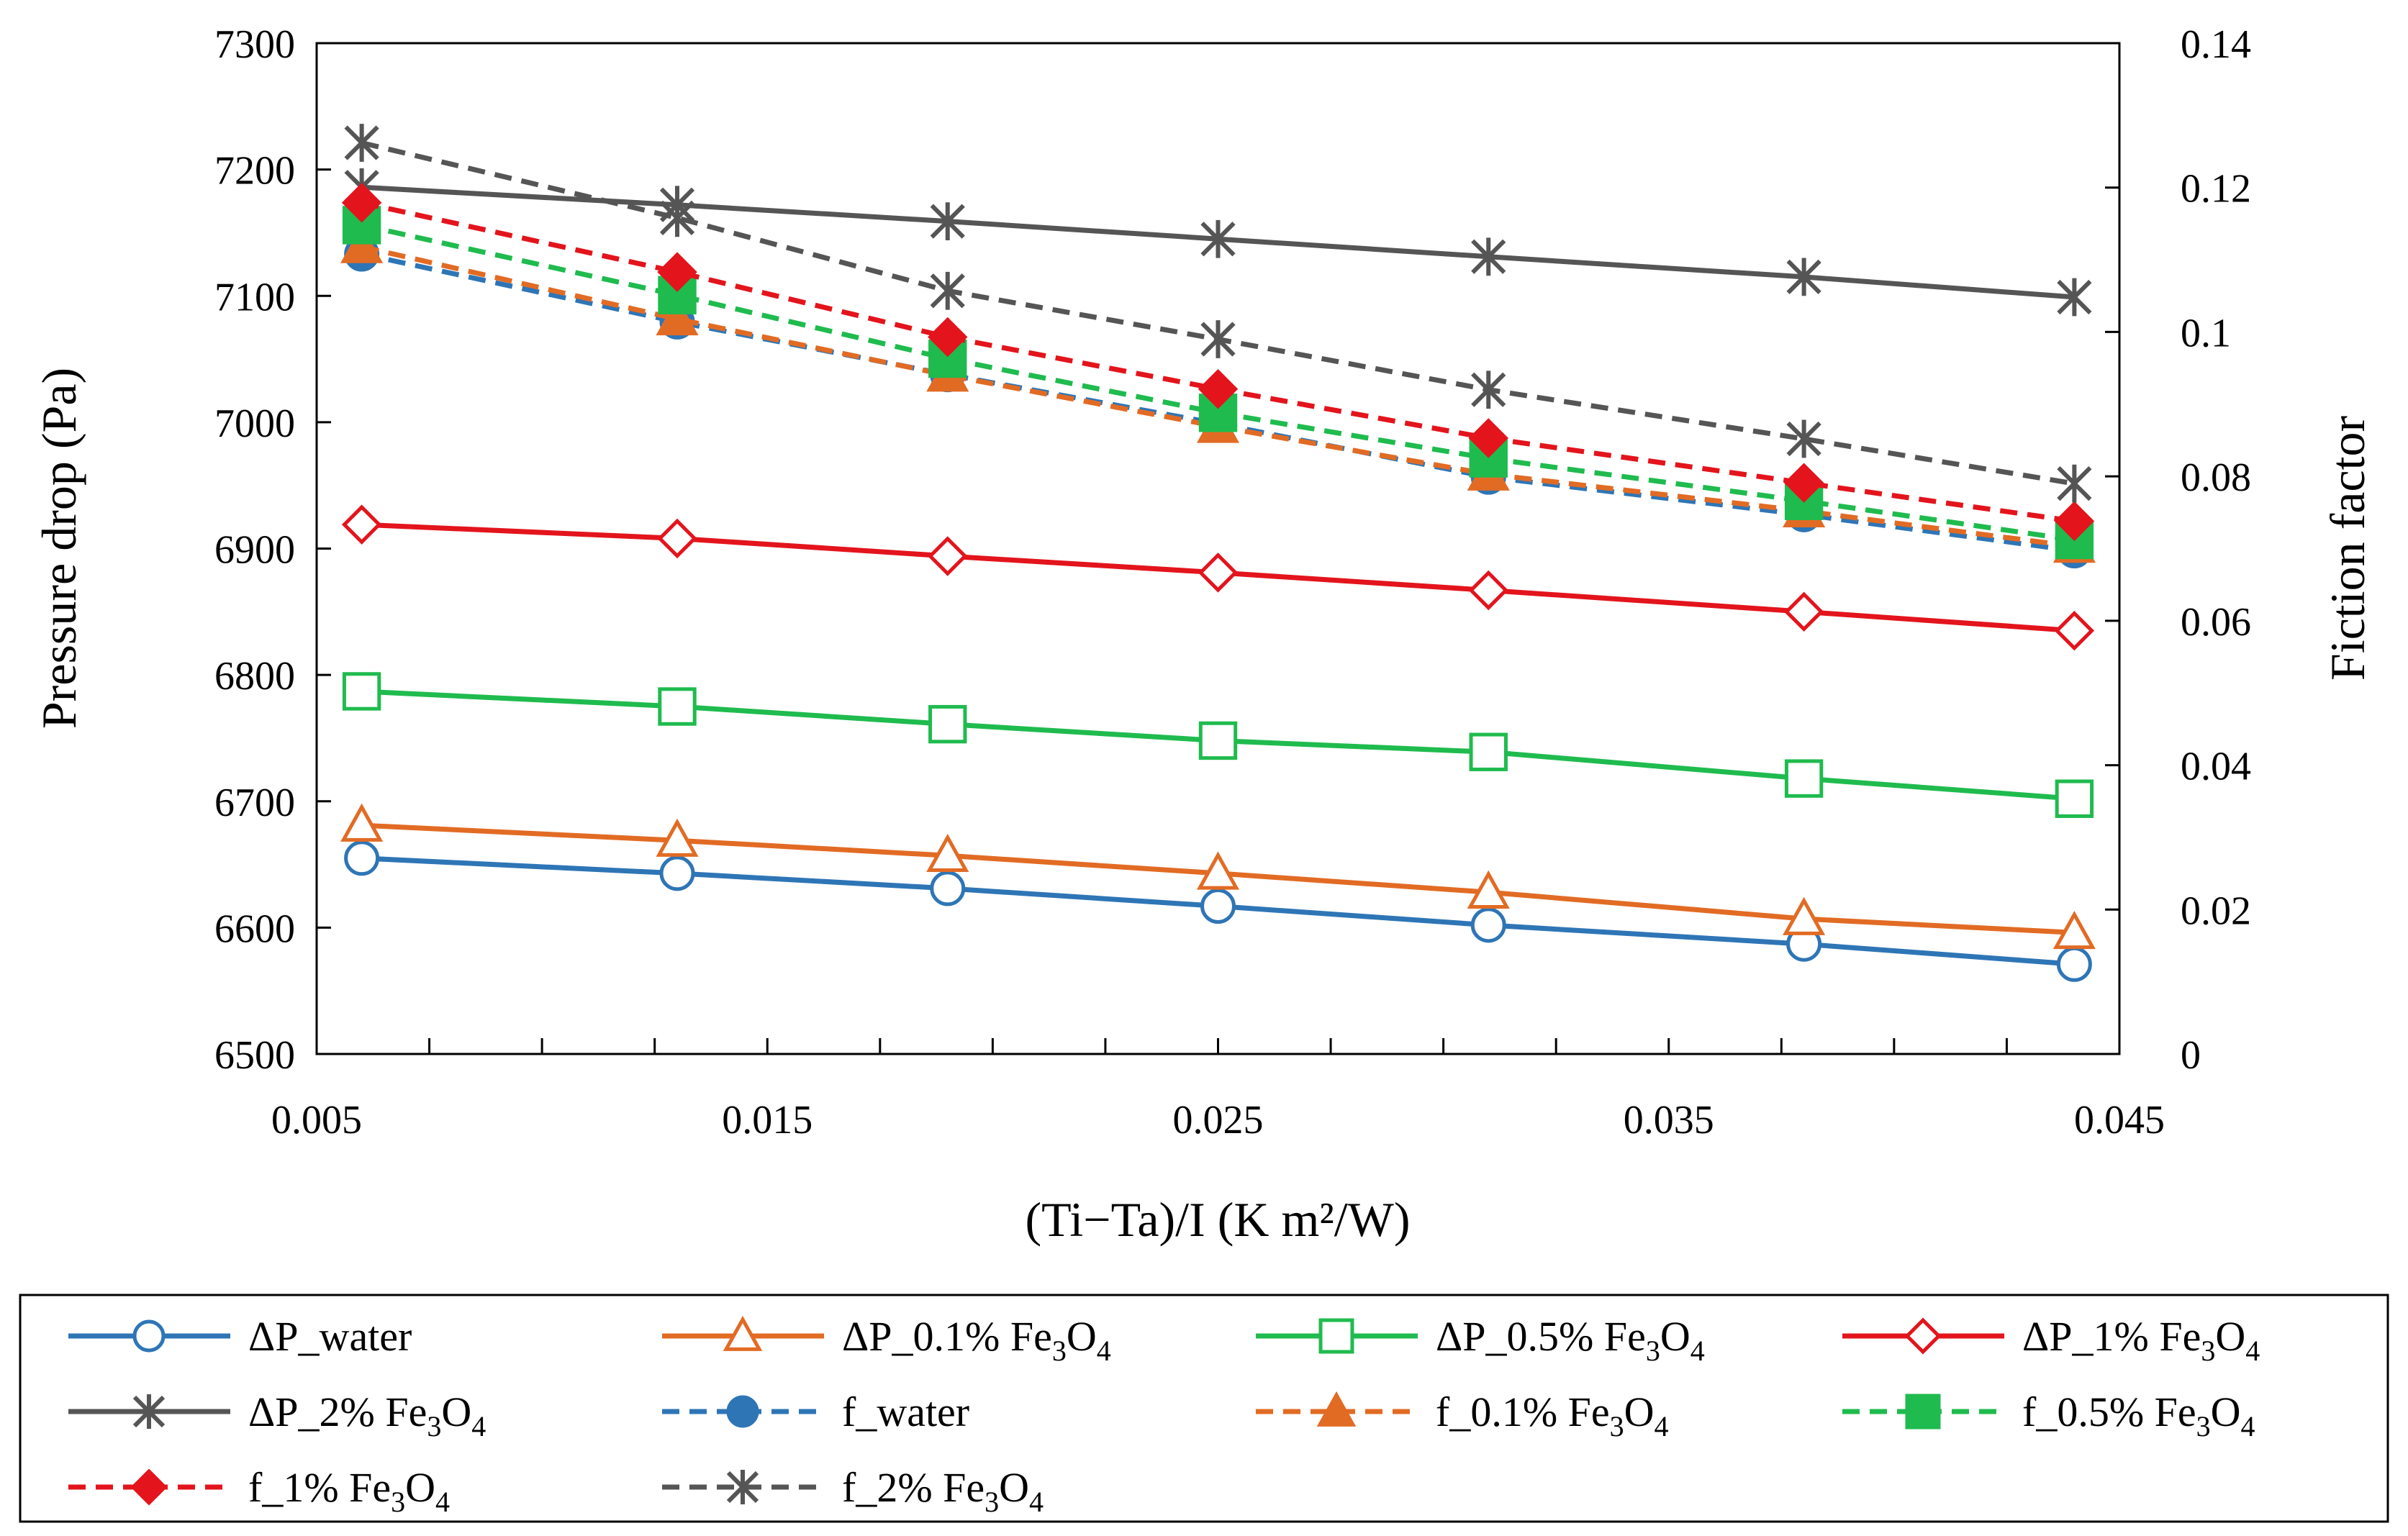  I want to click on y2-axis-ticks: 0 0.02 0.04 0.06 0.08 0.1 0.12 0.14, so click(2178, 550).